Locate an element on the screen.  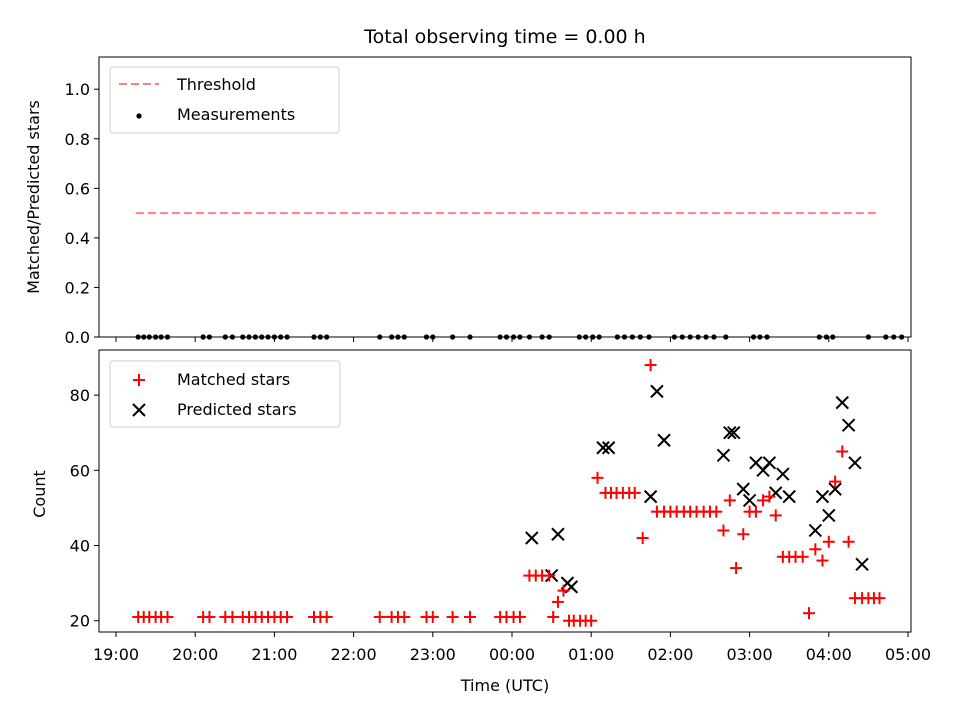
bottom-legend: Matched stars Predicted stars is located at coordinates (225, 394).